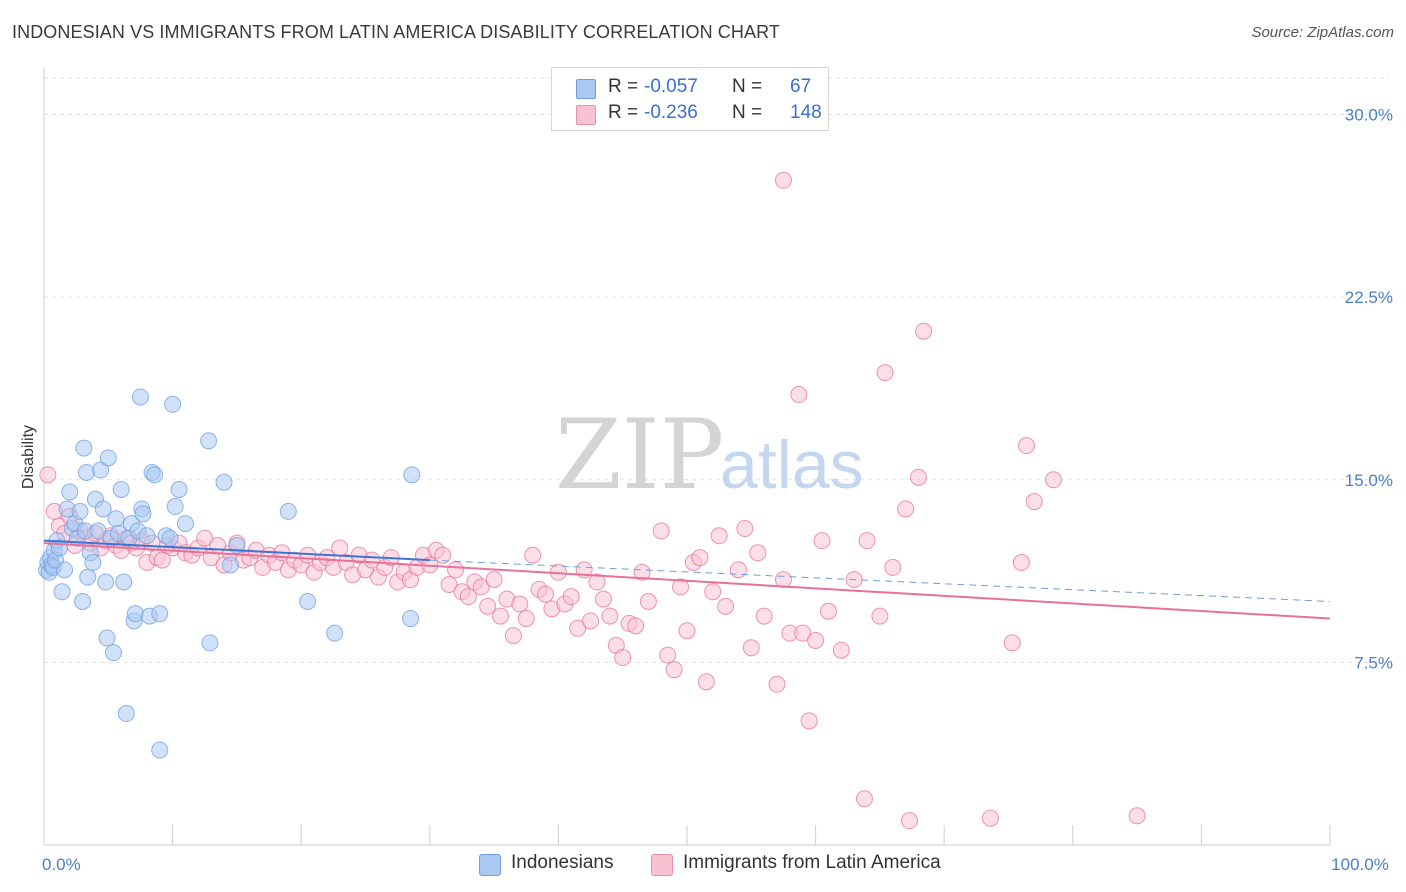  I want to click on trend-layer, so click(687, 579).